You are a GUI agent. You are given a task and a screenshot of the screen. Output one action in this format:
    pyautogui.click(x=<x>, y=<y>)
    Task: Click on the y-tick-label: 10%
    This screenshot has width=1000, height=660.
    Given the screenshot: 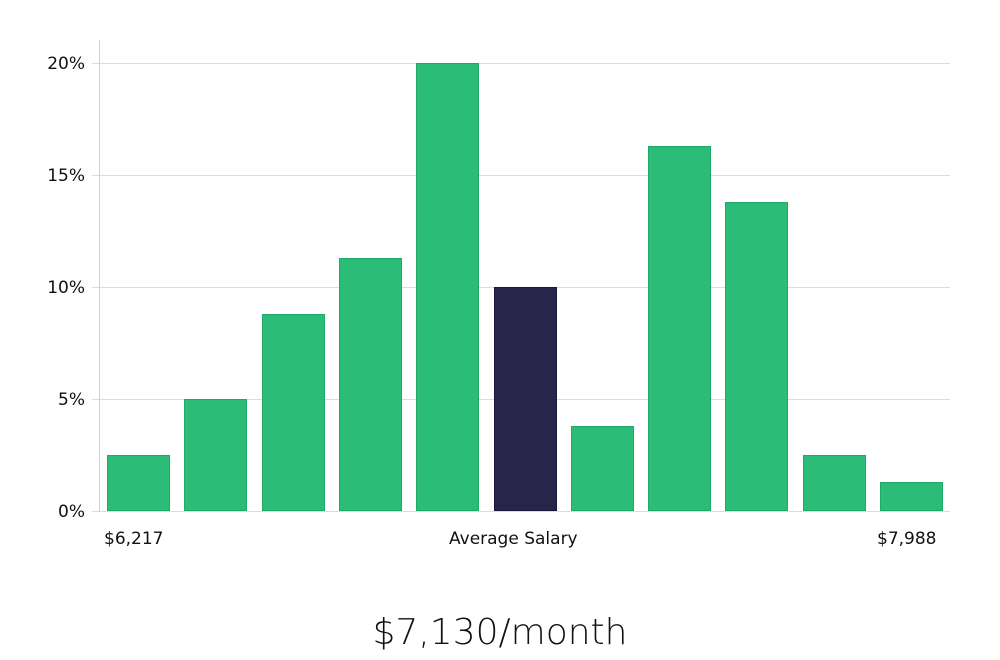 What is the action you would take?
    pyautogui.click(x=66, y=288)
    